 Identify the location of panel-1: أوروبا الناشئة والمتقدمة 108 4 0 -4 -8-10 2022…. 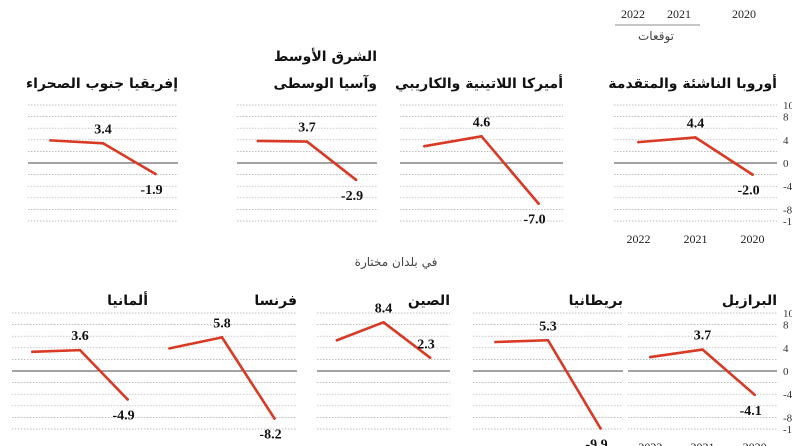
(700, 160).